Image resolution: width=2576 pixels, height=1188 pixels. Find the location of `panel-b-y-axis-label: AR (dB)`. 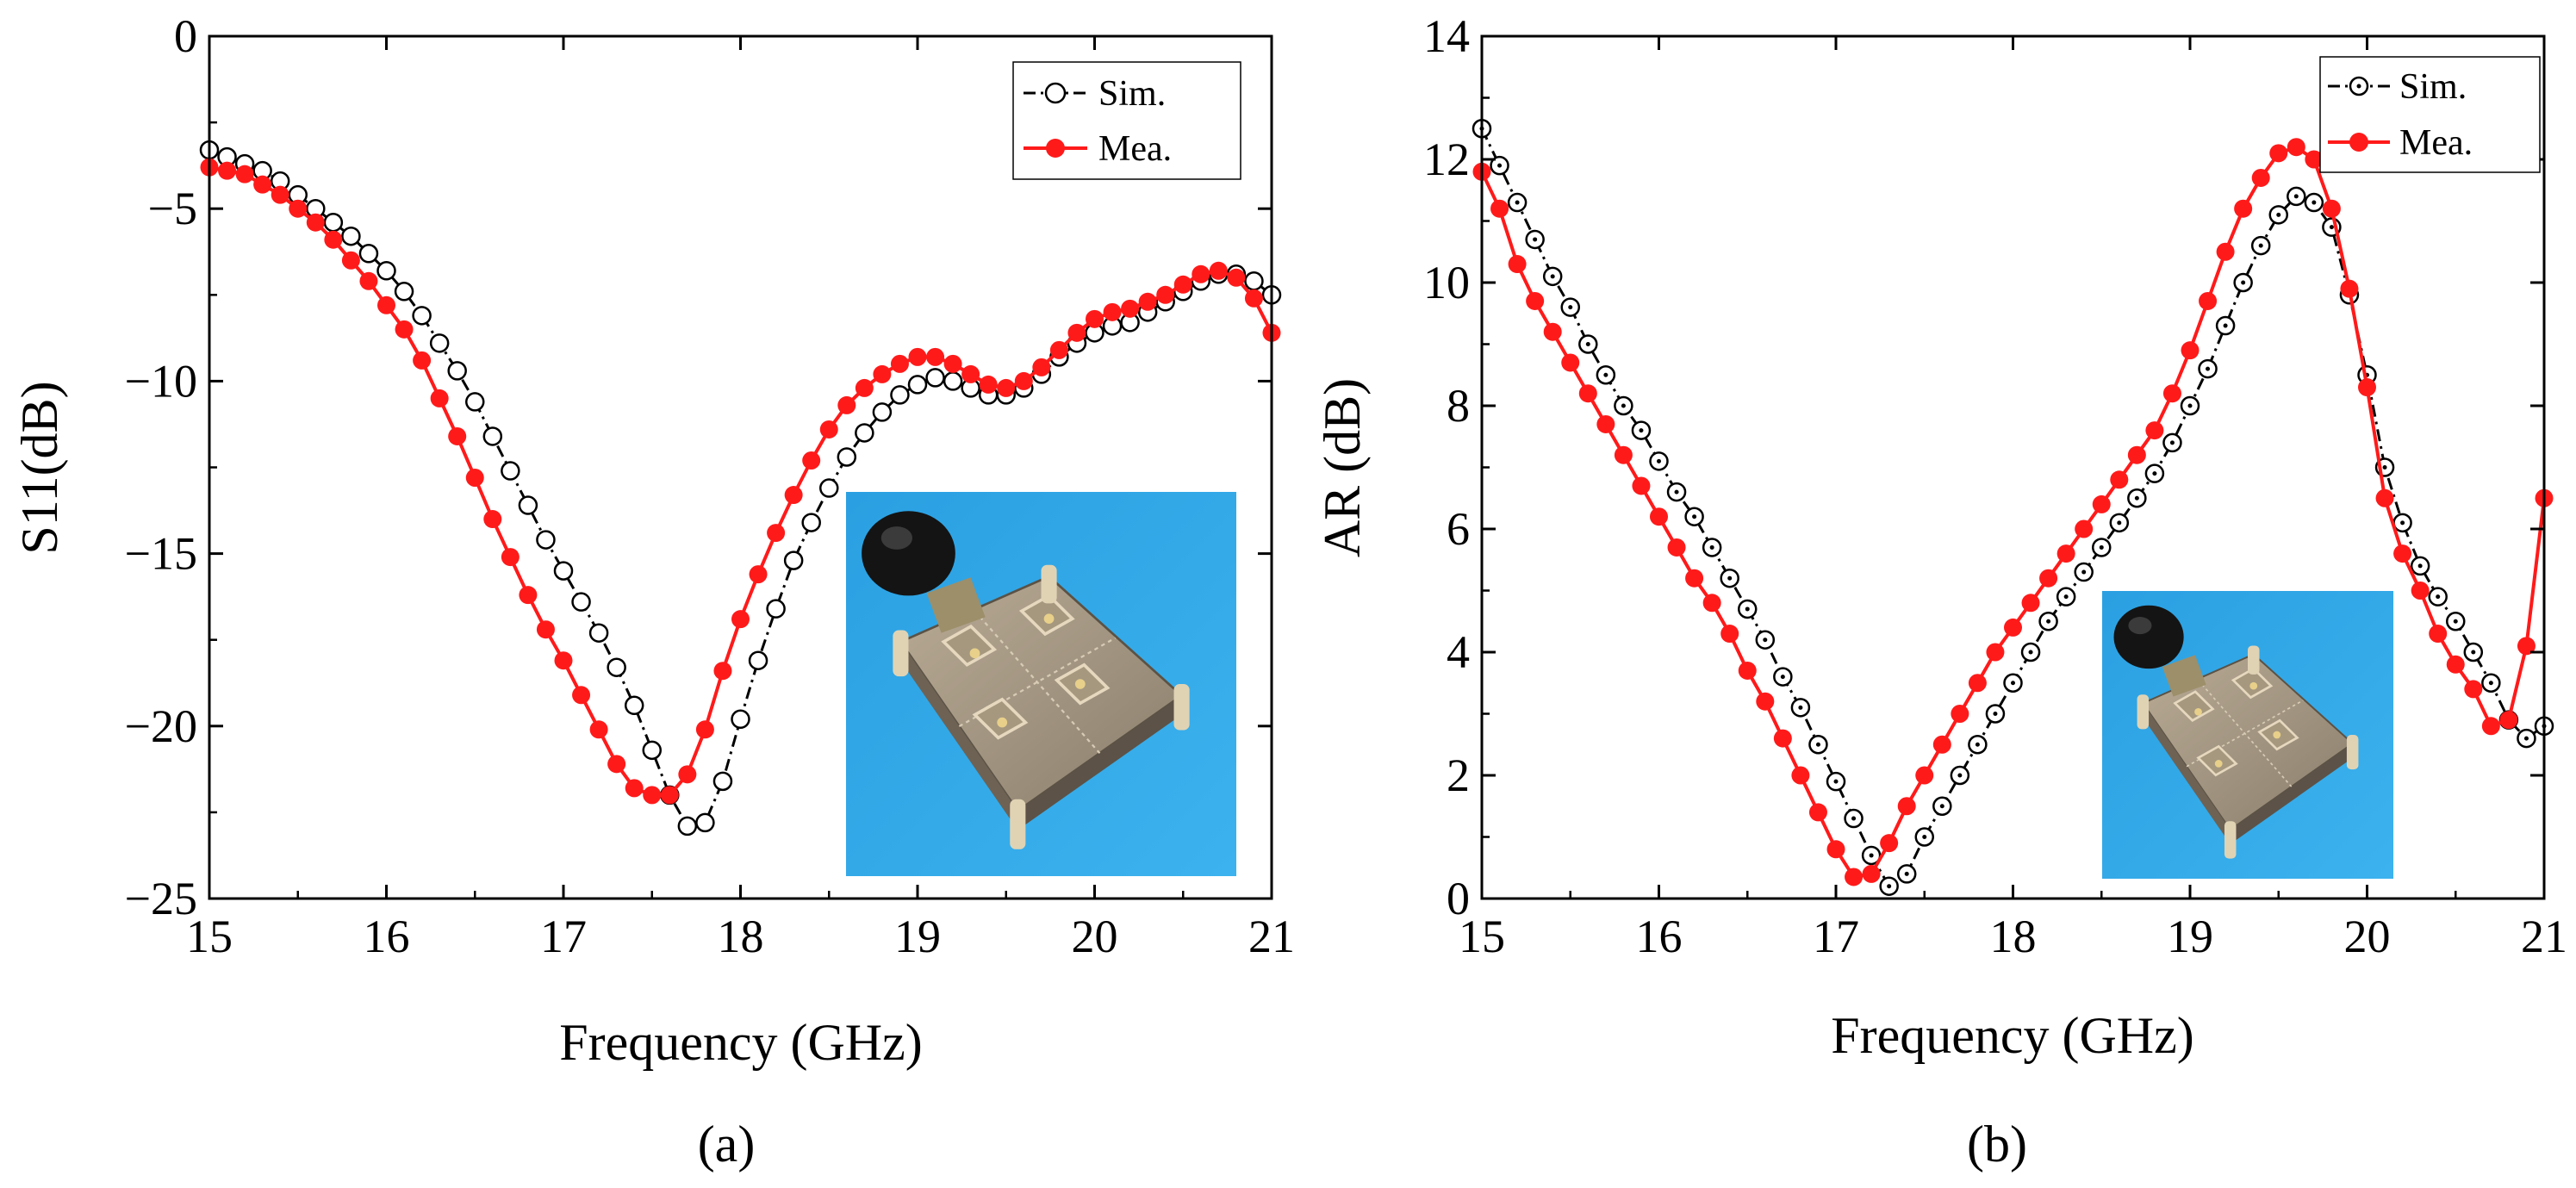

panel-b-y-axis-label: AR (dB) is located at coordinates (1343, 467).